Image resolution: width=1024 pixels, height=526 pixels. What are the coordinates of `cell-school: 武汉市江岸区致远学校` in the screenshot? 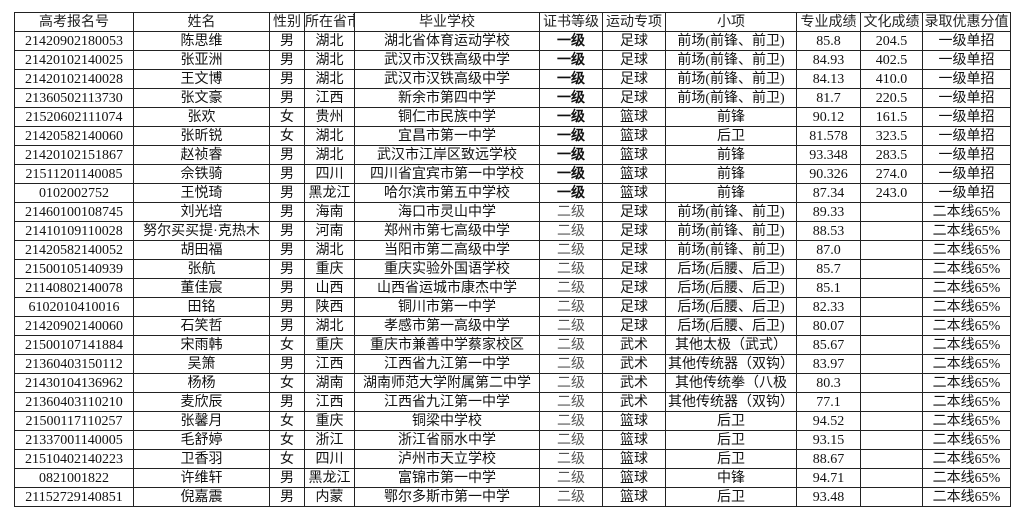 It's located at (447, 155).